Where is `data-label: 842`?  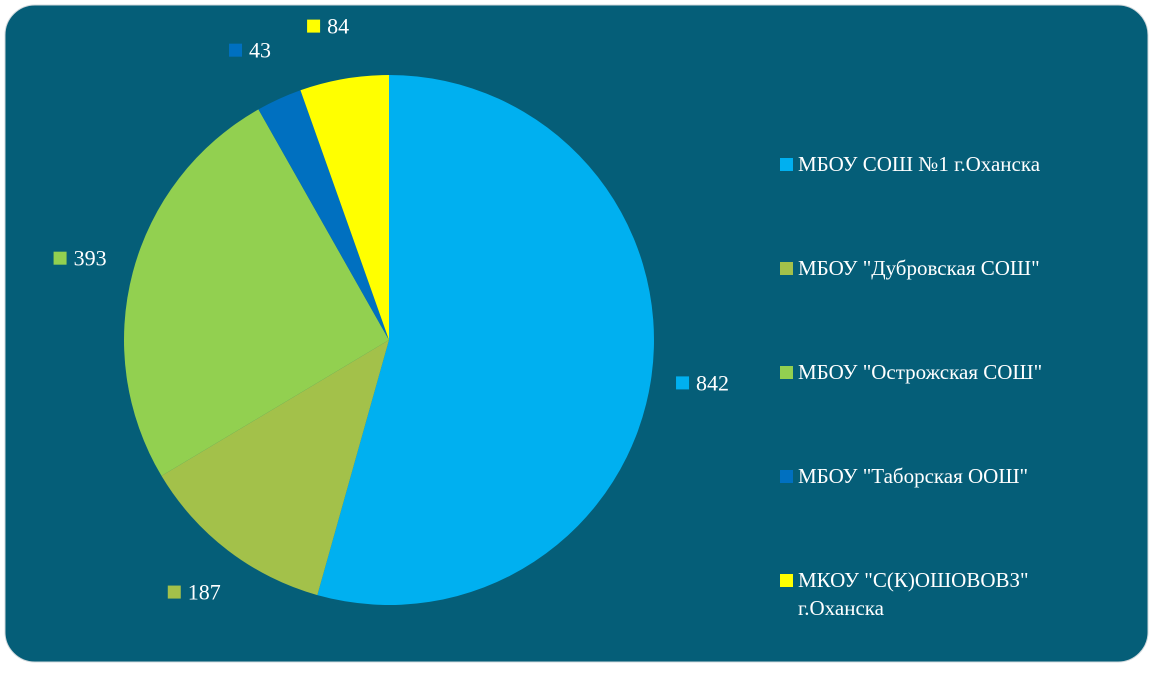
data-label: 842 is located at coordinates (712, 382).